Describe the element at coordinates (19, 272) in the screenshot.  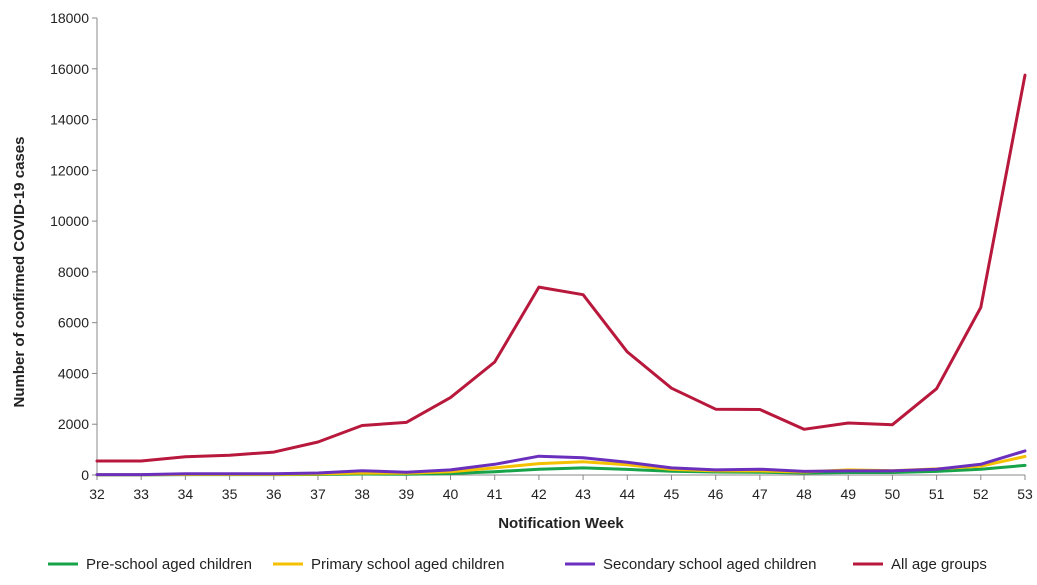
I see `y-axis-title: Number of confirmed COVID-19 cases` at that location.